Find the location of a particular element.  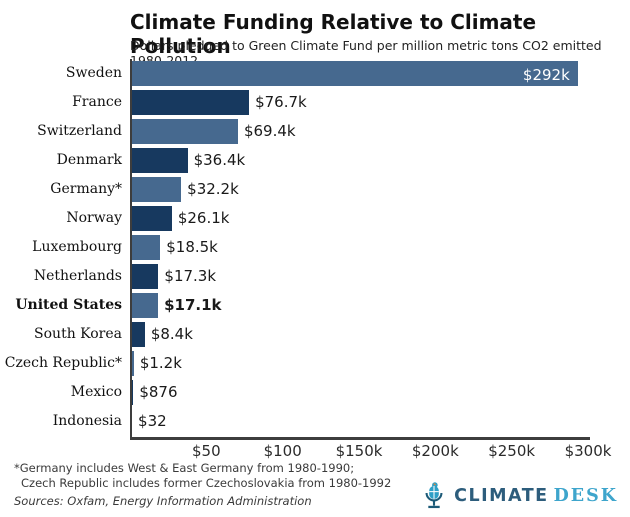

country-label: Sweden is located at coordinates (93, 73).